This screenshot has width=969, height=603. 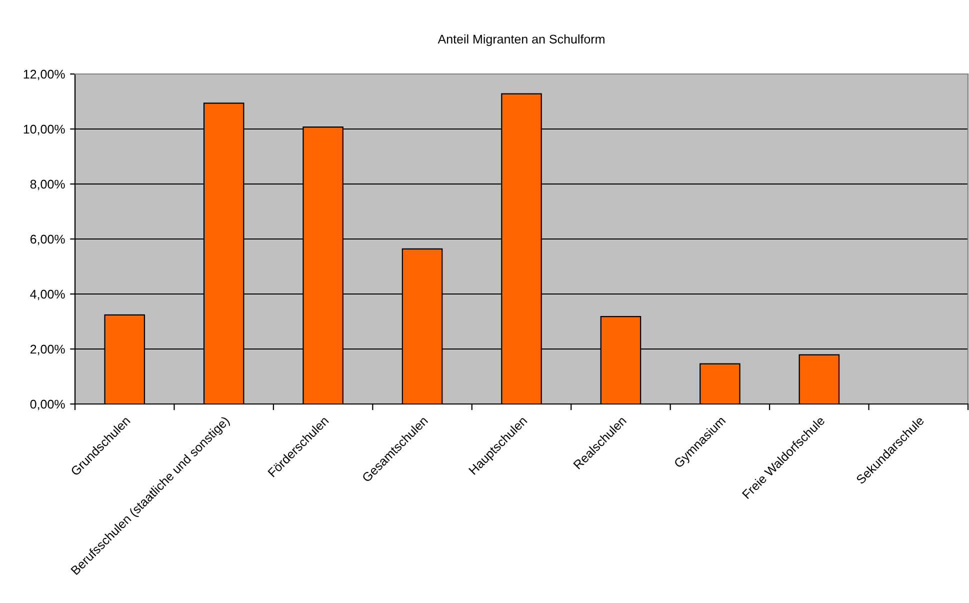 What do you see at coordinates (44, 75) in the screenshot?
I see `y-tick-label: 12,00%` at bounding box center [44, 75].